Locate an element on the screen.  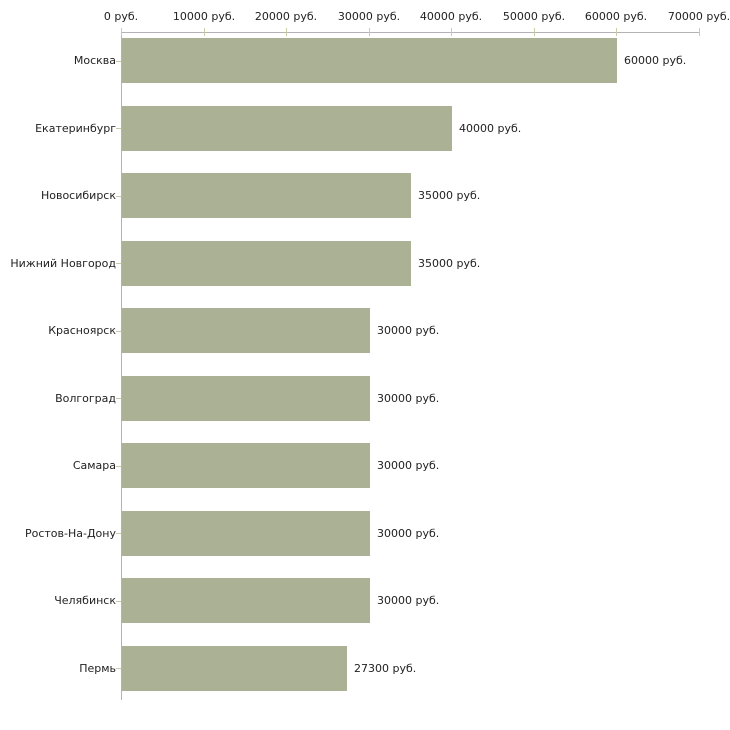
category-label: Волгоград is located at coordinates (85, 398).